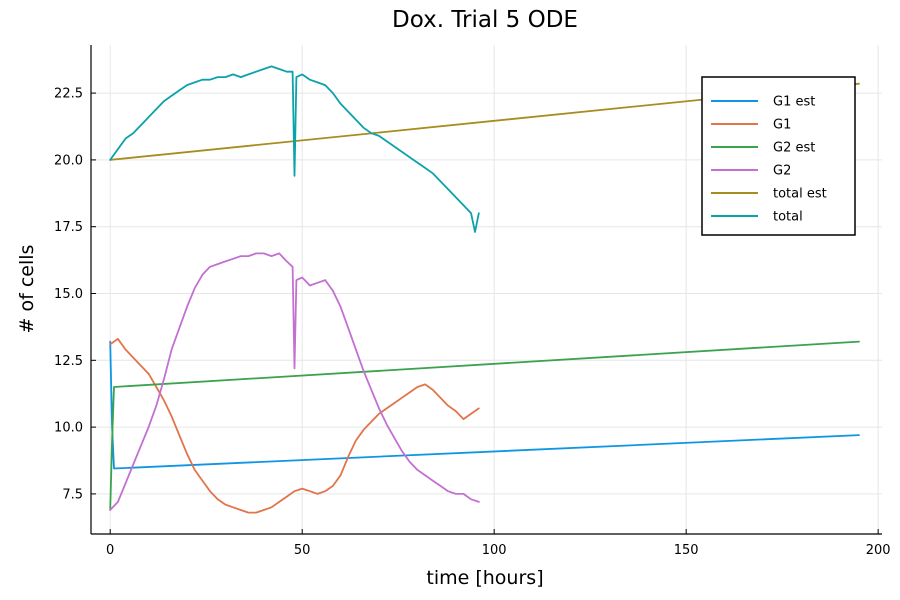 This screenshot has width=900, height=600. What do you see at coordinates (302, 550) in the screenshot?
I see `x-tick-label: 50` at bounding box center [302, 550].